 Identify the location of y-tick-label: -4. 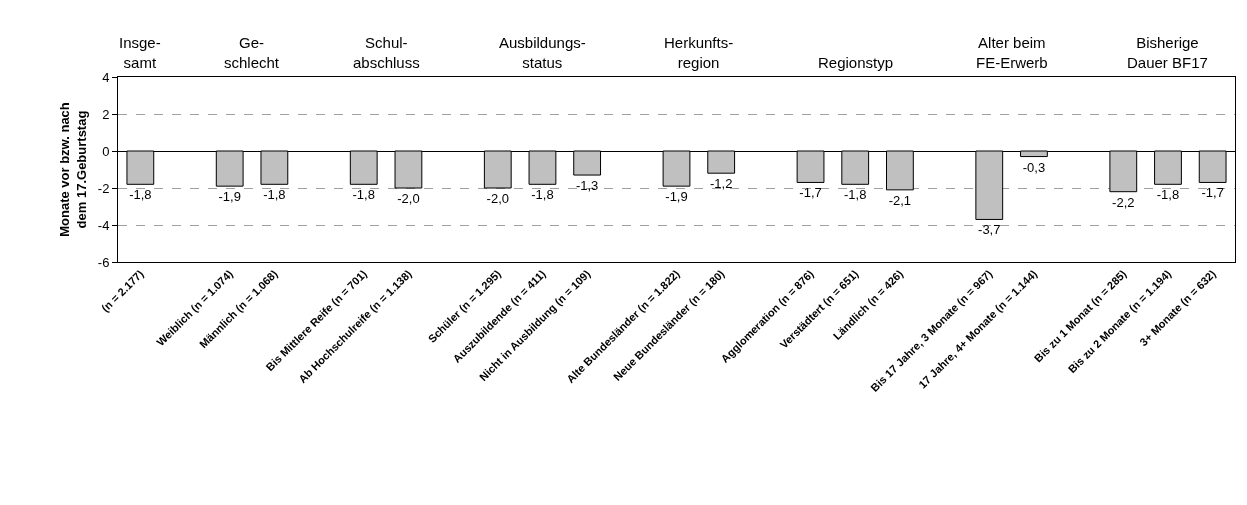
(103, 225).